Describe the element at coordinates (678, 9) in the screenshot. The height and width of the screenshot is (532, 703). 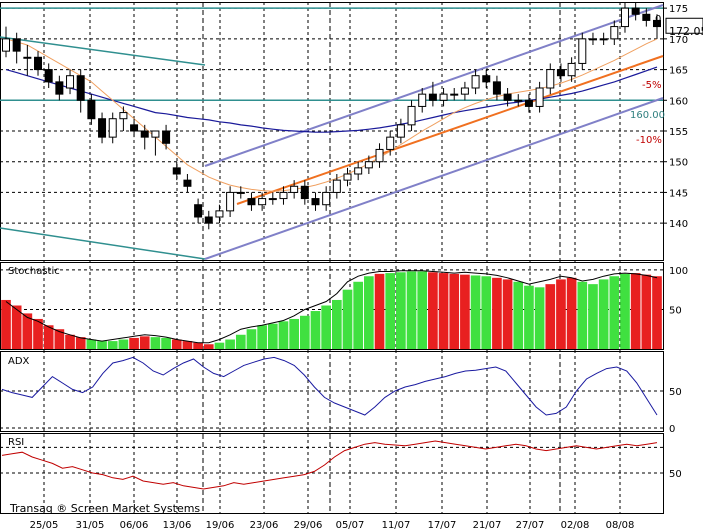
I see `price-tick-label: 175` at that location.